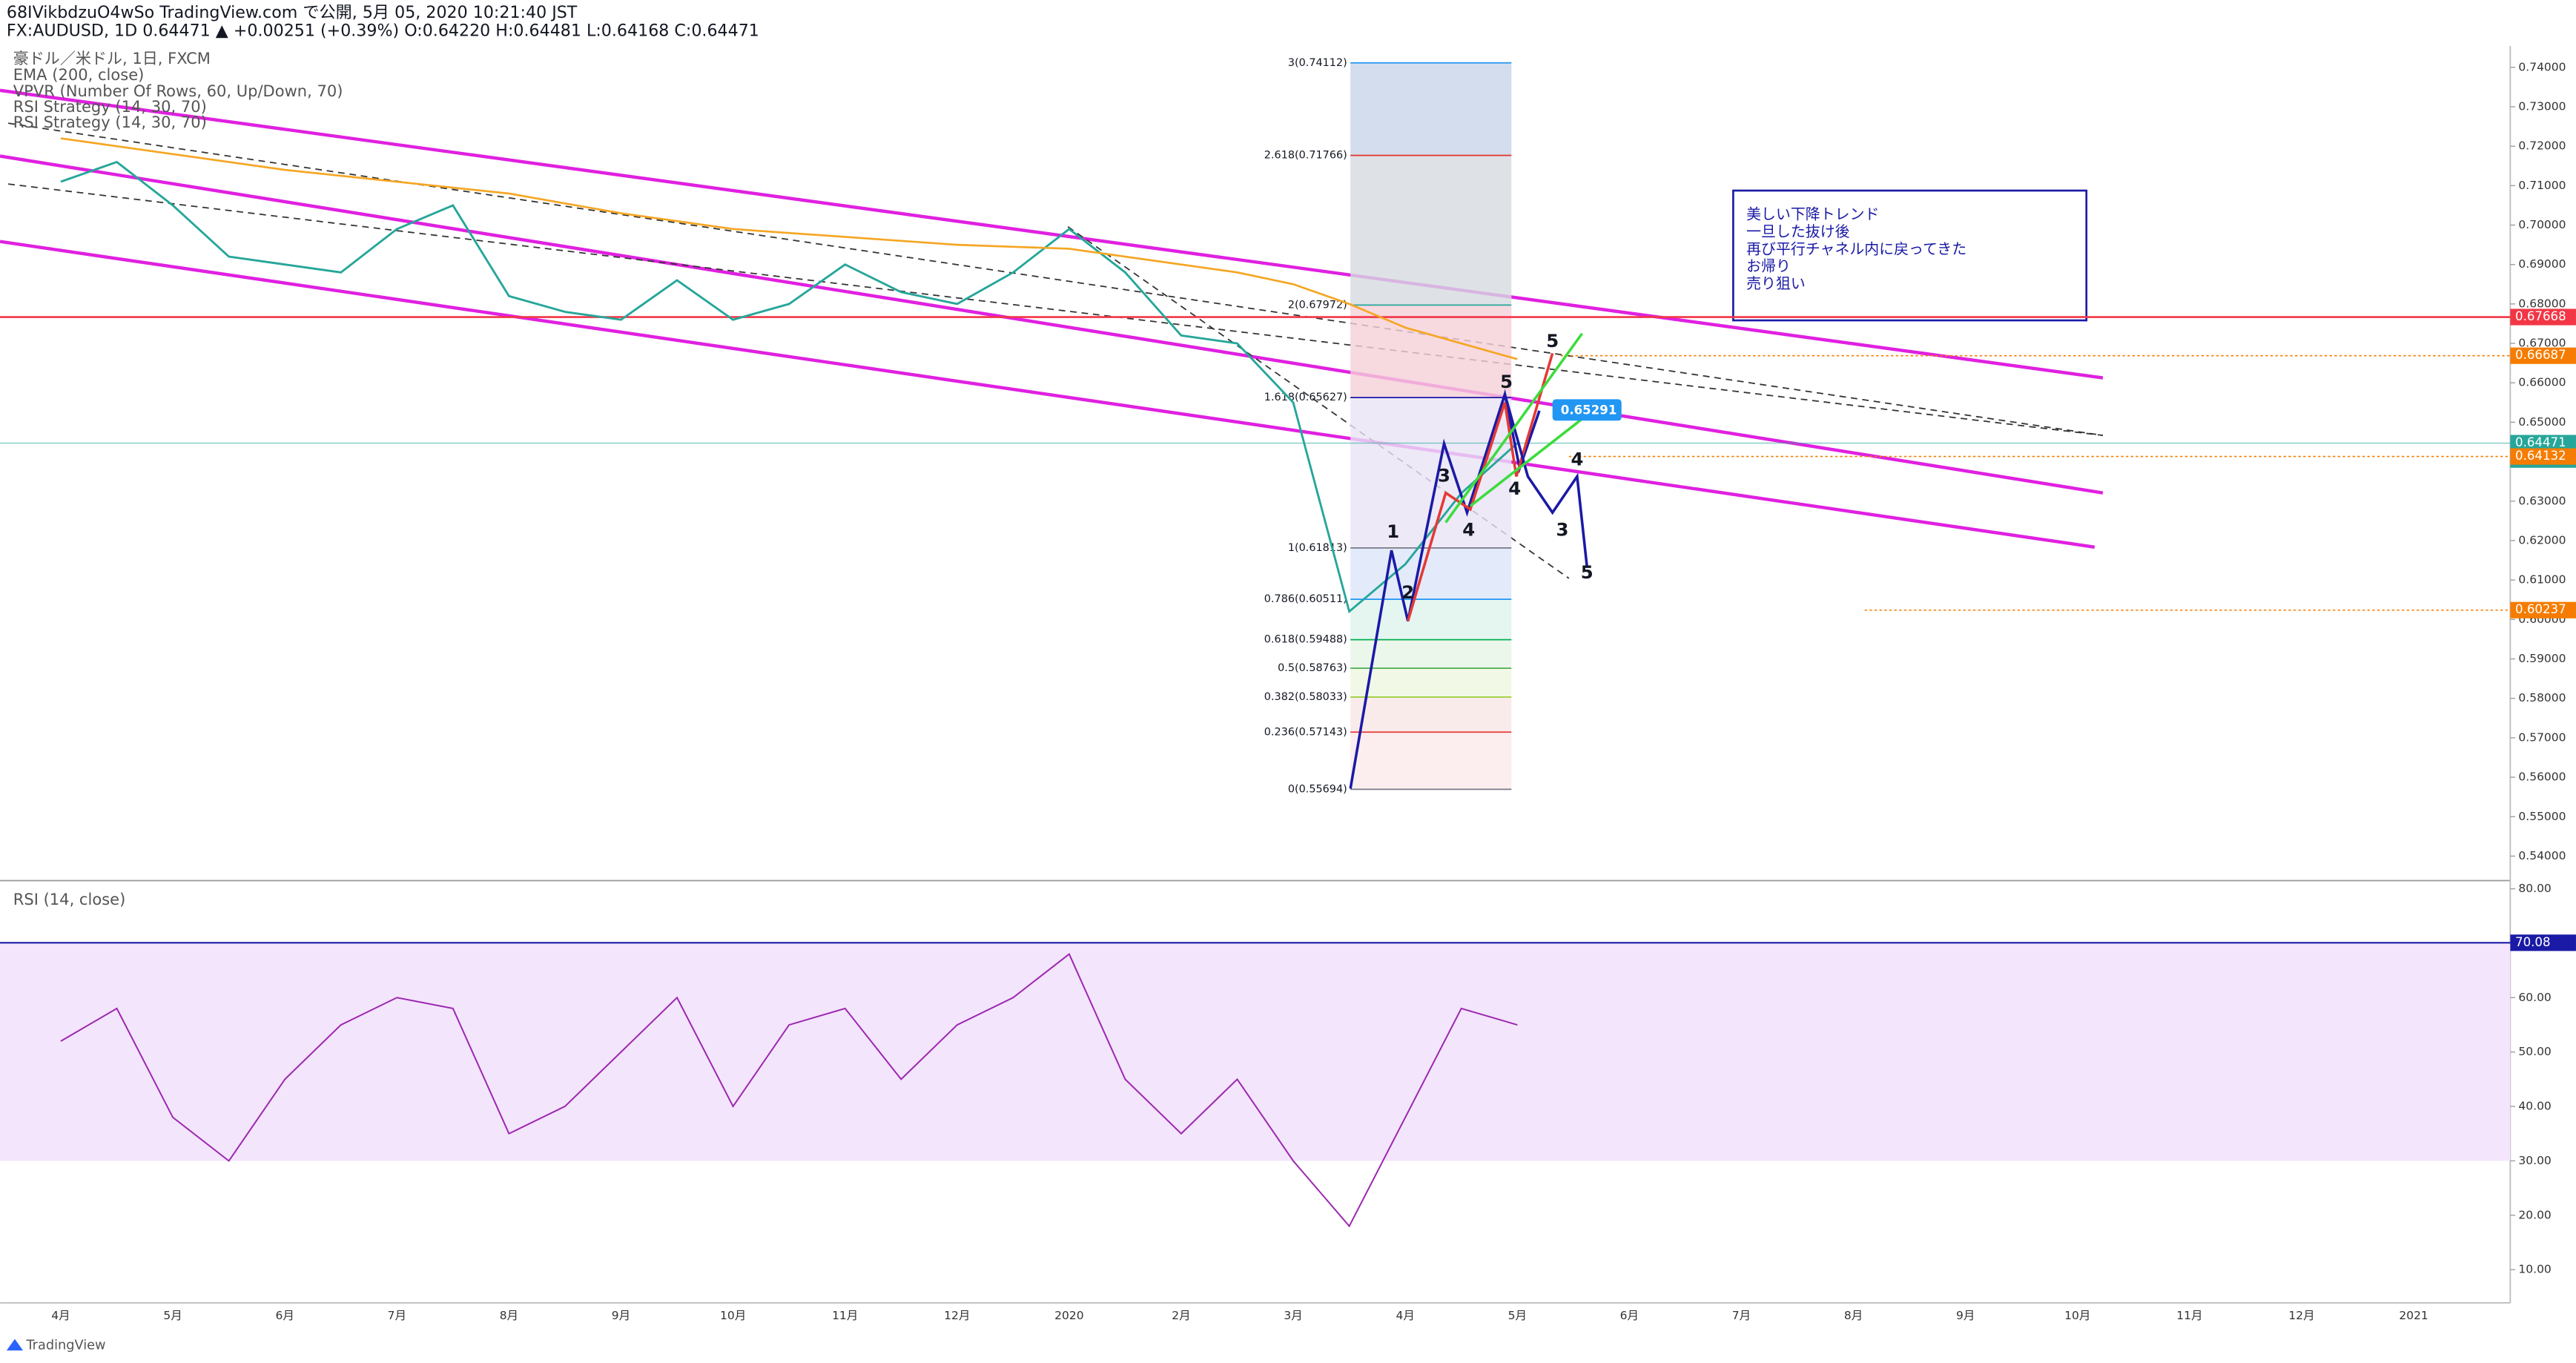  Describe the element at coordinates (1587, 410) in the screenshot. I see `target-tag-bg` at that location.